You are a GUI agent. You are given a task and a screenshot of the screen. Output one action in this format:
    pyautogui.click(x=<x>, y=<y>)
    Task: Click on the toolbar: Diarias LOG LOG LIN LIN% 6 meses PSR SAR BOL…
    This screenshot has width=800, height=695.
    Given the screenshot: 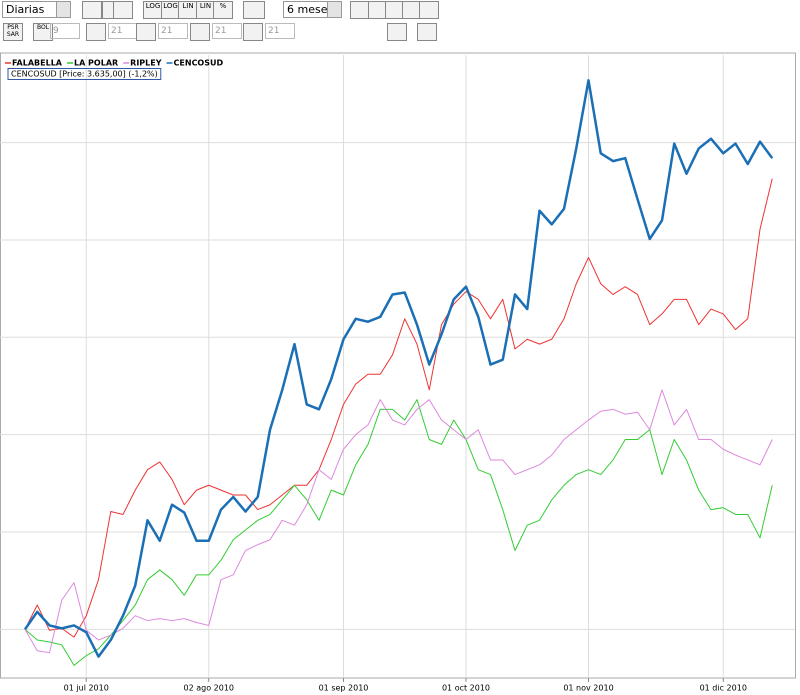 What is the action you would take?
    pyautogui.click(x=400, y=26)
    